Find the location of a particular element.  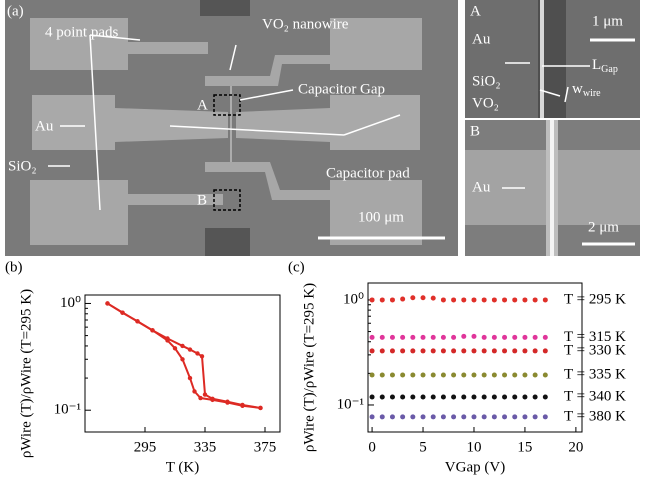

text: Gap is located at coordinates (609, 69).